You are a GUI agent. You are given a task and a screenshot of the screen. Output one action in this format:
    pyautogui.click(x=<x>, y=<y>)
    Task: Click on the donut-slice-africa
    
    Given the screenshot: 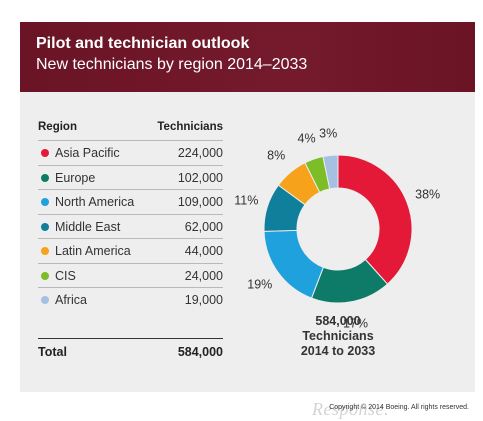 What is the action you would take?
    pyautogui.click(x=330, y=172)
    